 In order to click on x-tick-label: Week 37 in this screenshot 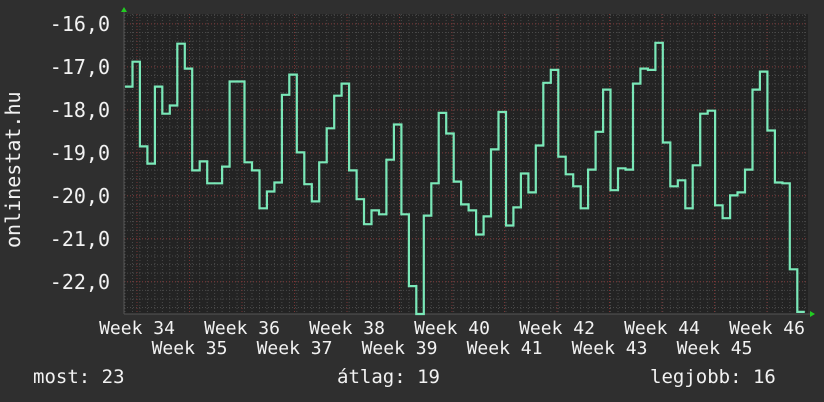, I will do `click(295, 348)`.